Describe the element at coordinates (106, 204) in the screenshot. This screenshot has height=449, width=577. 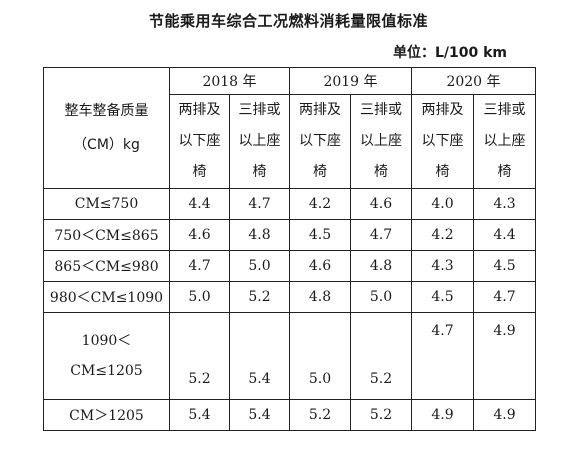
I see `mass-range-cell: CM≤750` at that location.